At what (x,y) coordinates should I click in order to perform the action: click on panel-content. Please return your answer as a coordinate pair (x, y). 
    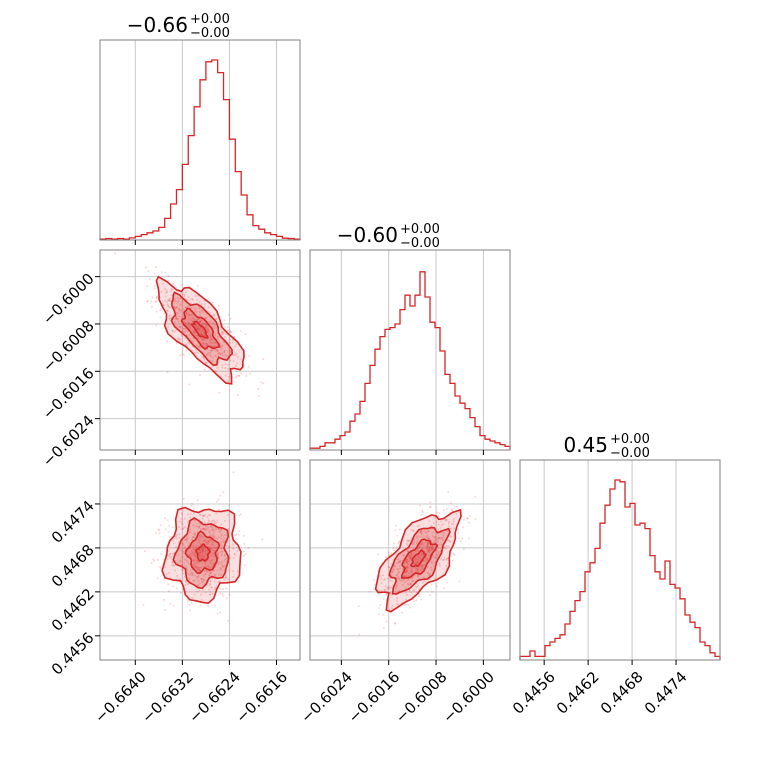
    Looking at the image, I should click on (189, 324).